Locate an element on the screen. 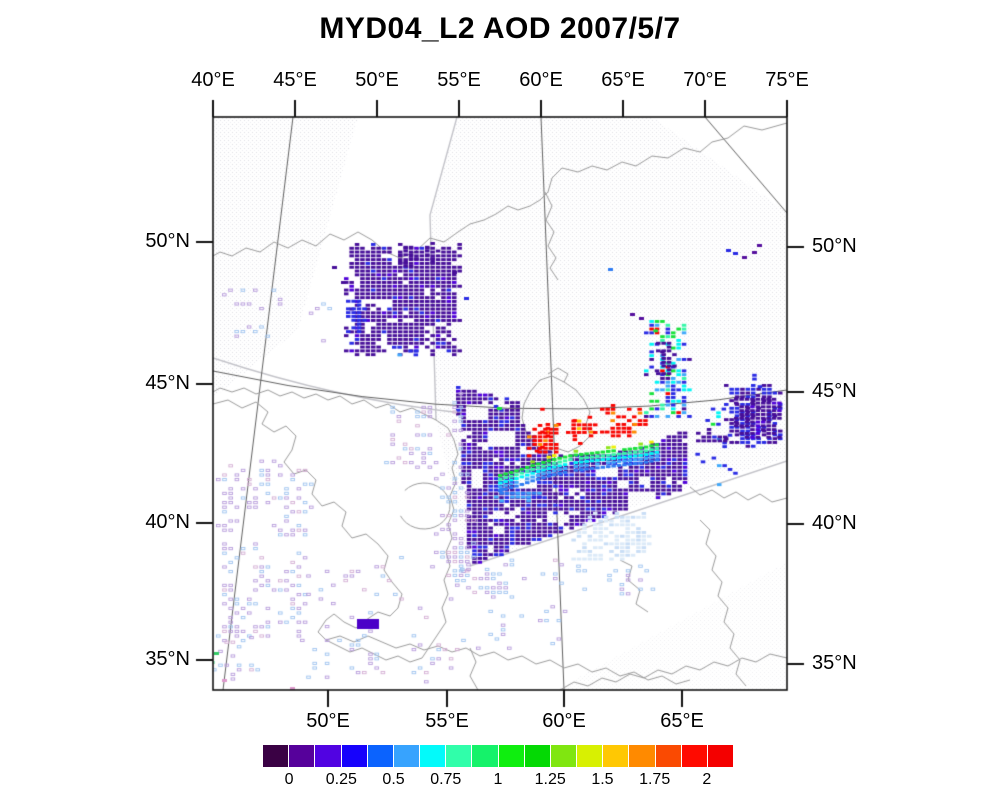  left-axis-label: 50°N is located at coordinates (167, 241).